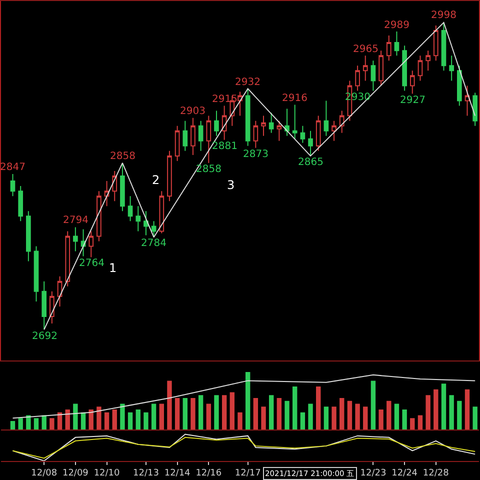 Image resolution: width=480 pixels, height=480 pixels. What do you see at coordinates (397, 25) in the screenshot?
I see `annotation: 2989` at bounding box center [397, 25].